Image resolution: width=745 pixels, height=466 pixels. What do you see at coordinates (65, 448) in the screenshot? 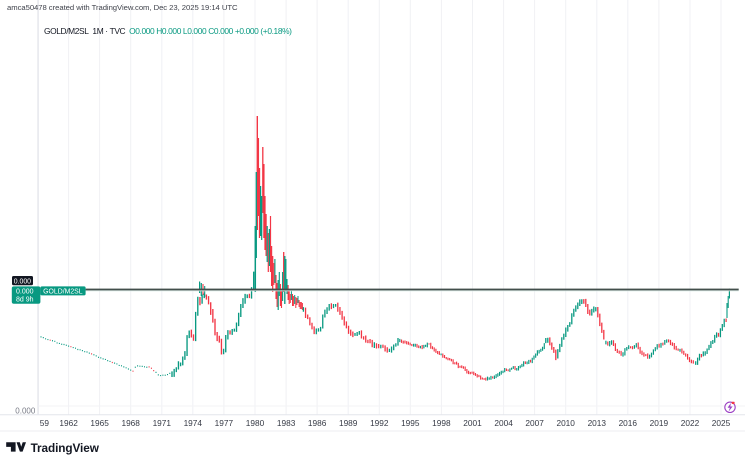
I see `svg-text: TradingView` at bounding box center [65, 448].